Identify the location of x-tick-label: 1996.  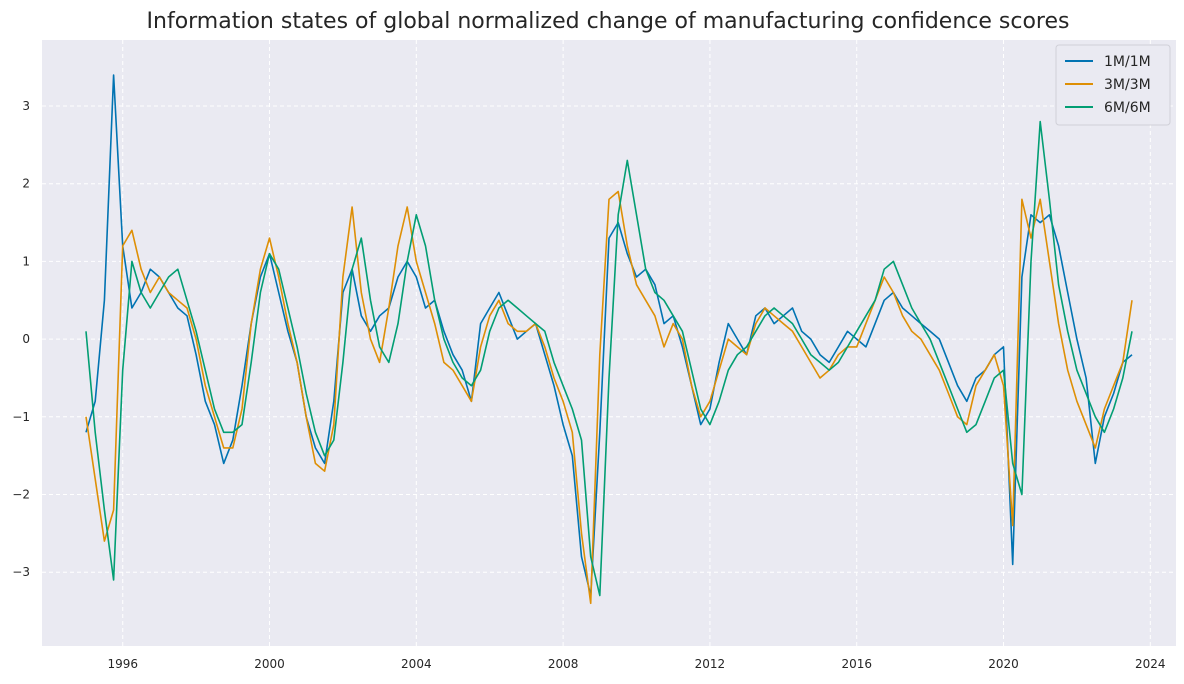
(122, 664).